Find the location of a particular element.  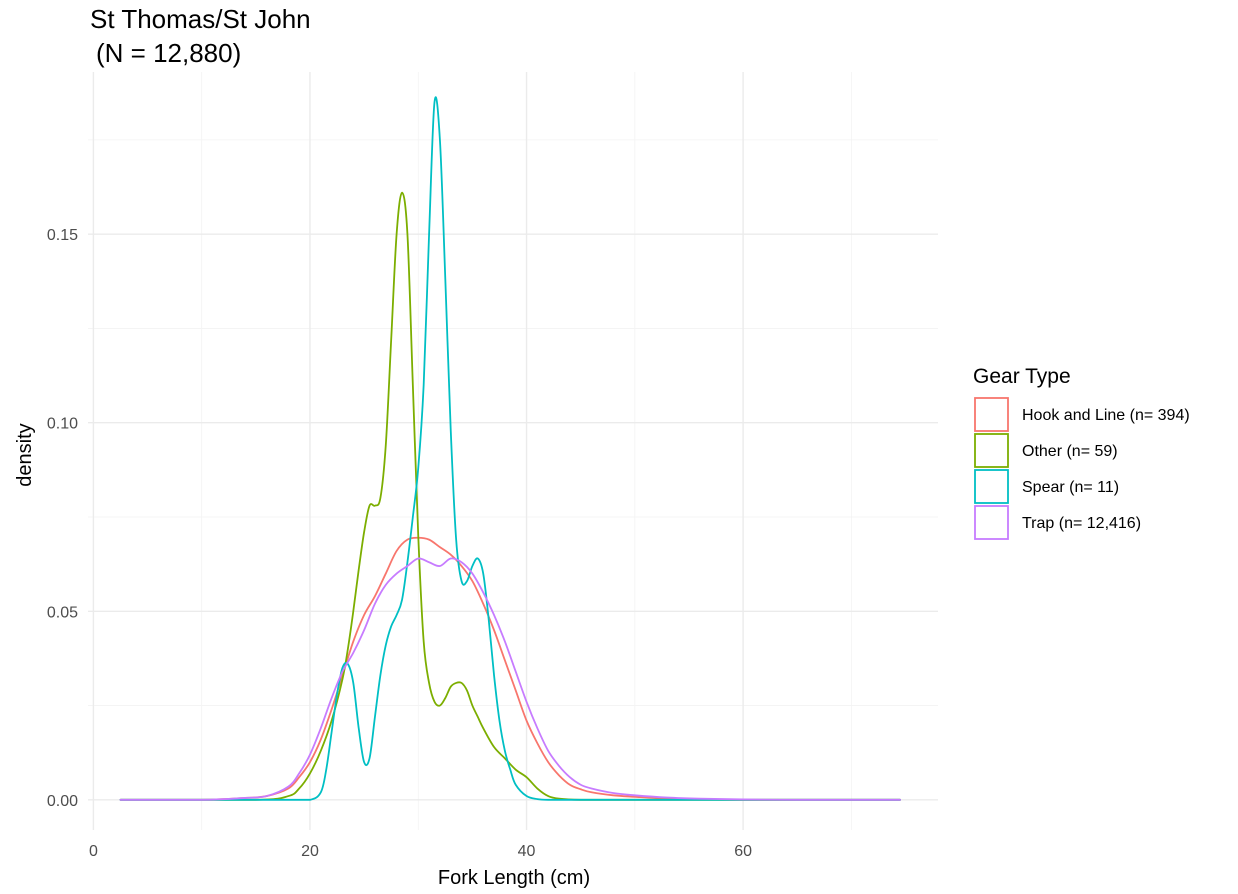

legend-title: Gear Type is located at coordinates (1022, 376).